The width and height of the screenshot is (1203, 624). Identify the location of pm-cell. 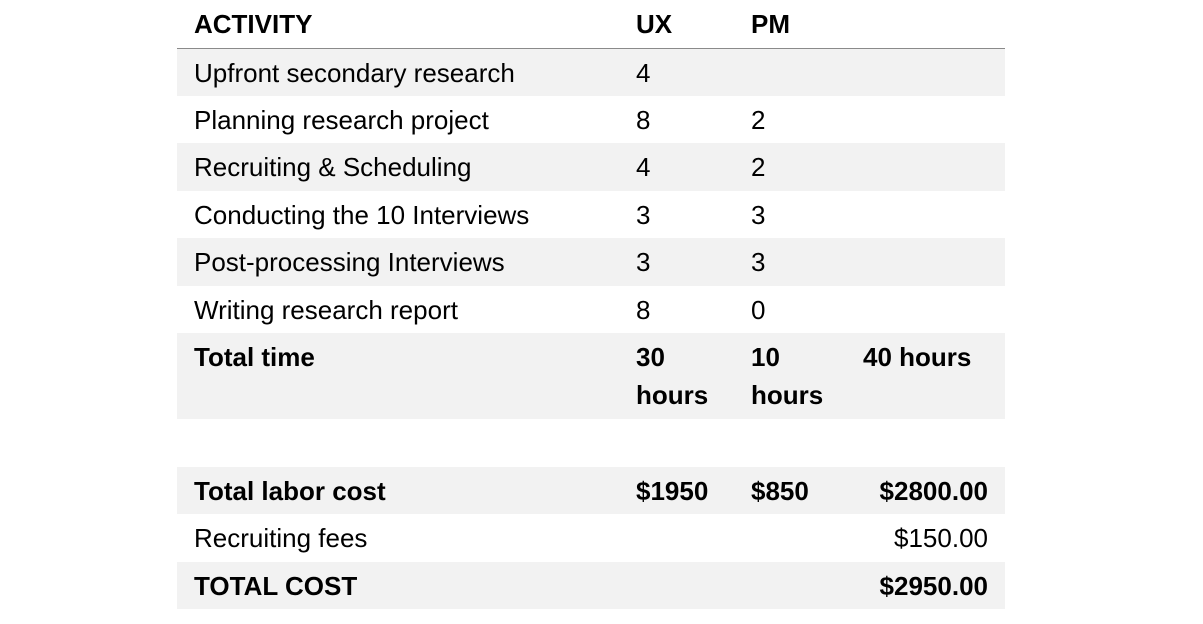
(790, 72).